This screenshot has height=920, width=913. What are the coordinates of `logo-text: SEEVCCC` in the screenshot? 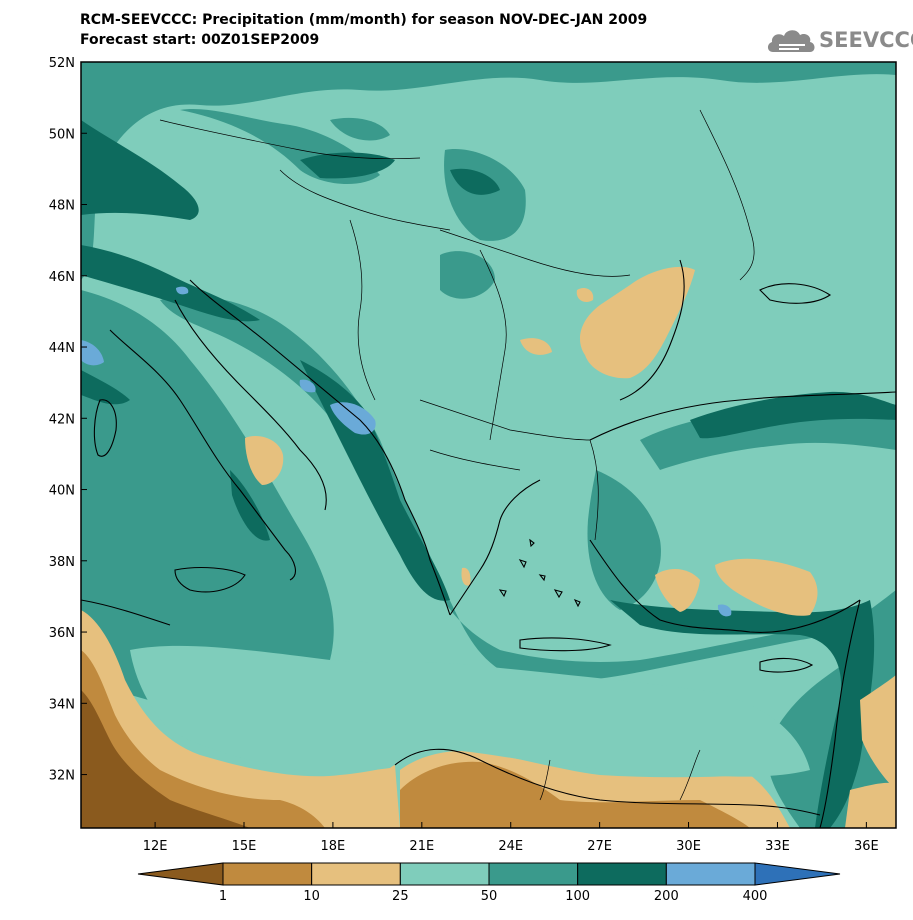 It's located at (866, 40).